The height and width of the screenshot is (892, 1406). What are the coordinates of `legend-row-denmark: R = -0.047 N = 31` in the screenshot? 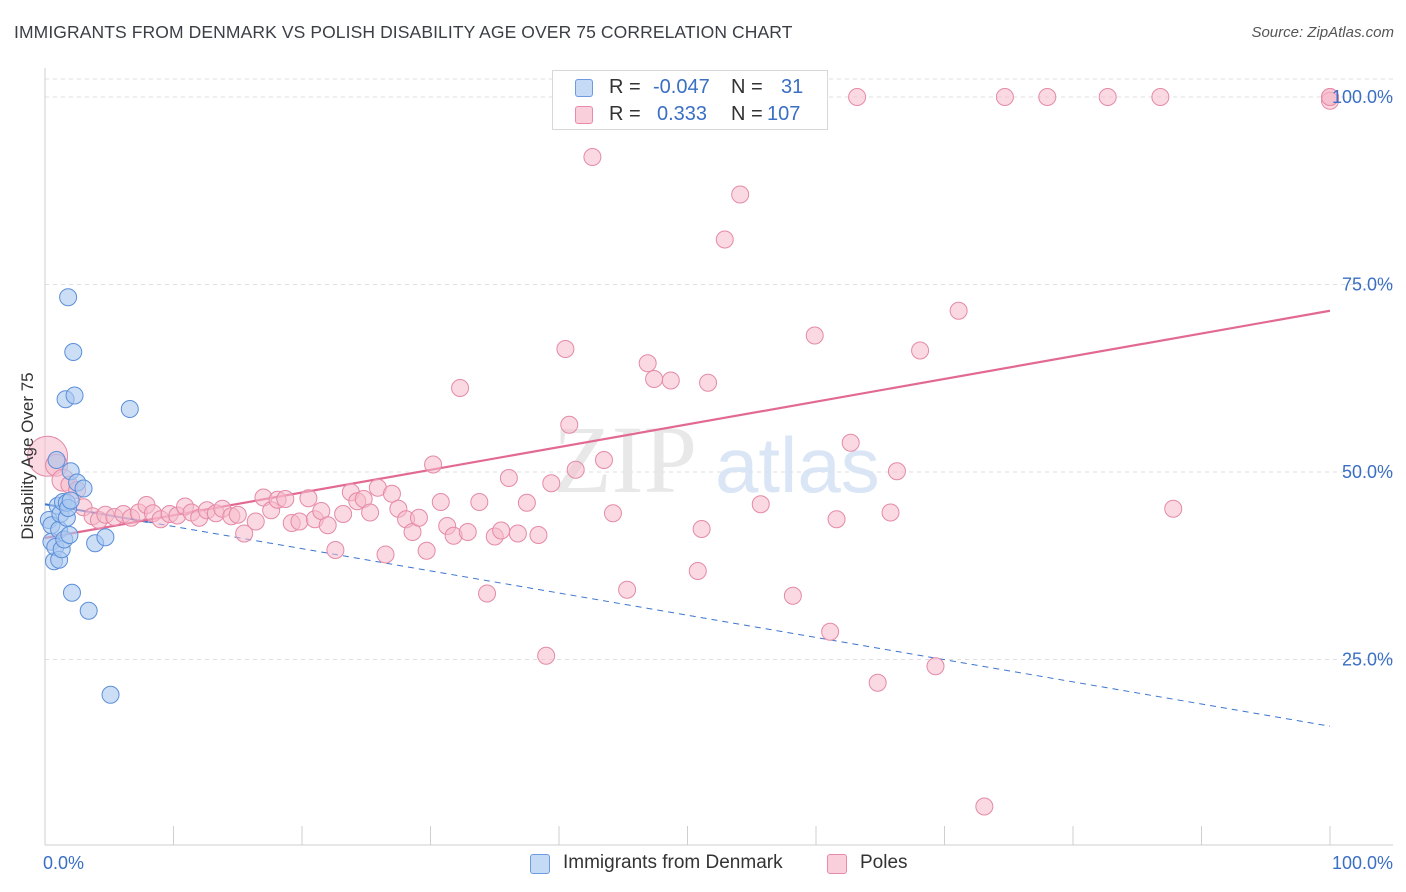 It's located at (690, 88).